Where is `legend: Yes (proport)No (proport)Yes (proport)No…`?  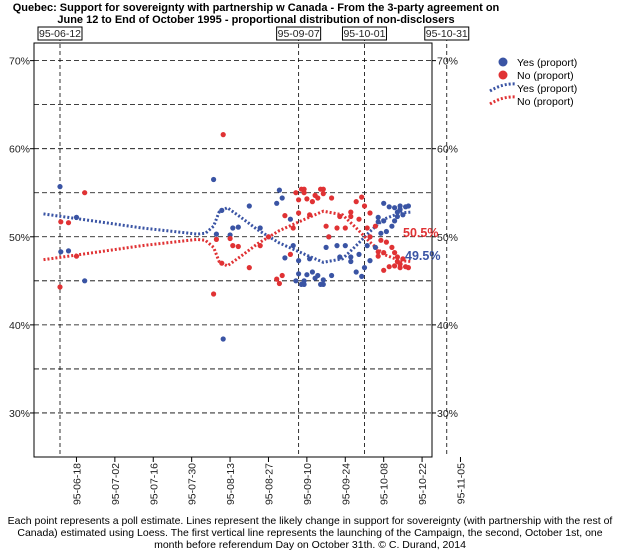 legend: Yes (proport)No (proport)Yes (proport)No… is located at coordinates (533, 82).